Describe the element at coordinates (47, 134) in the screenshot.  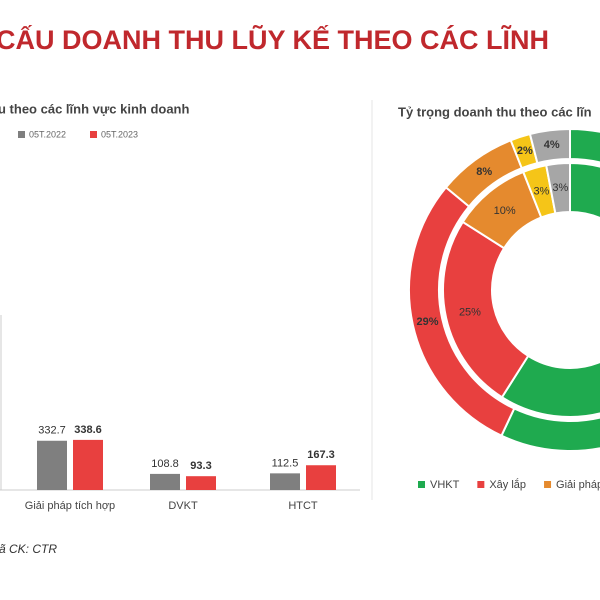
I see `legend-label: 05T.2022` at that location.